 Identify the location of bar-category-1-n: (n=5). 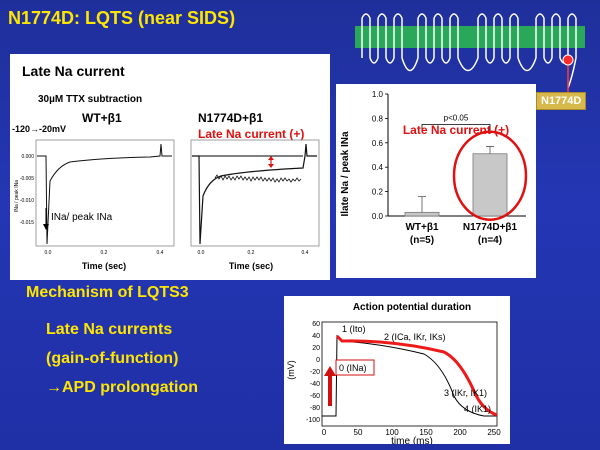
(422, 240).